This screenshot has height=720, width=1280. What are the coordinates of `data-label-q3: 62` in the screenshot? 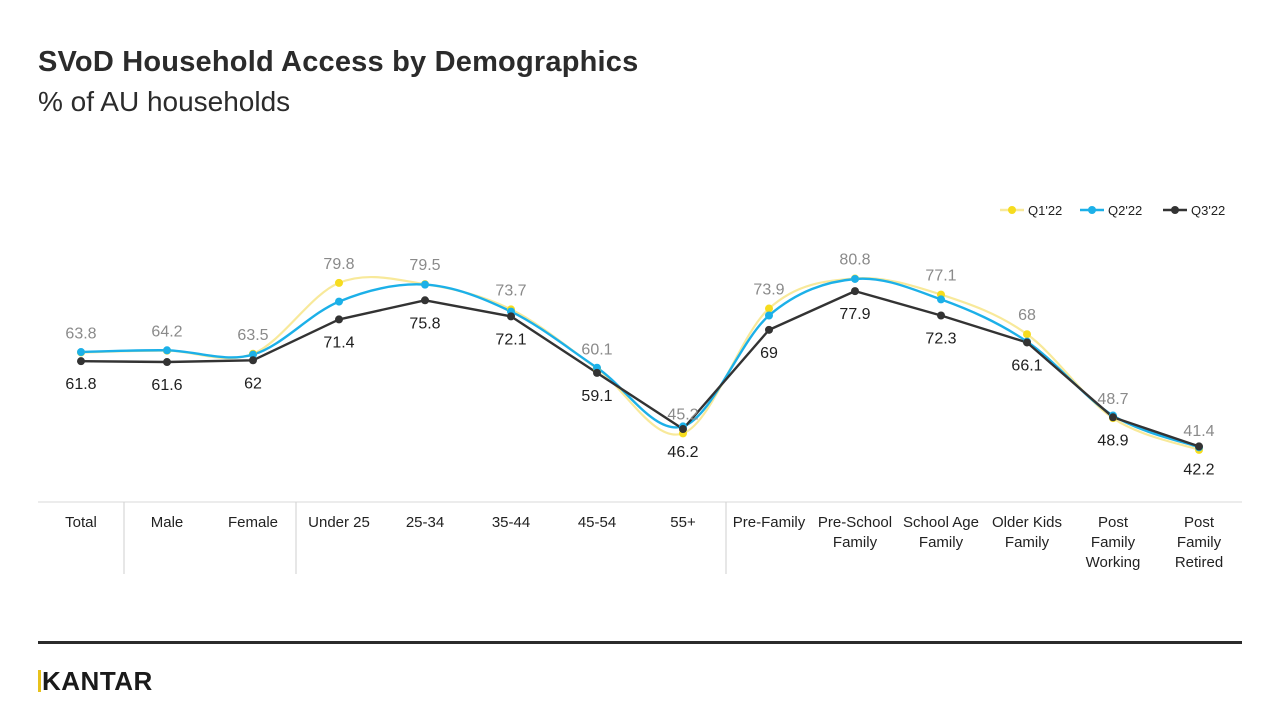 It's located at (253, 383).